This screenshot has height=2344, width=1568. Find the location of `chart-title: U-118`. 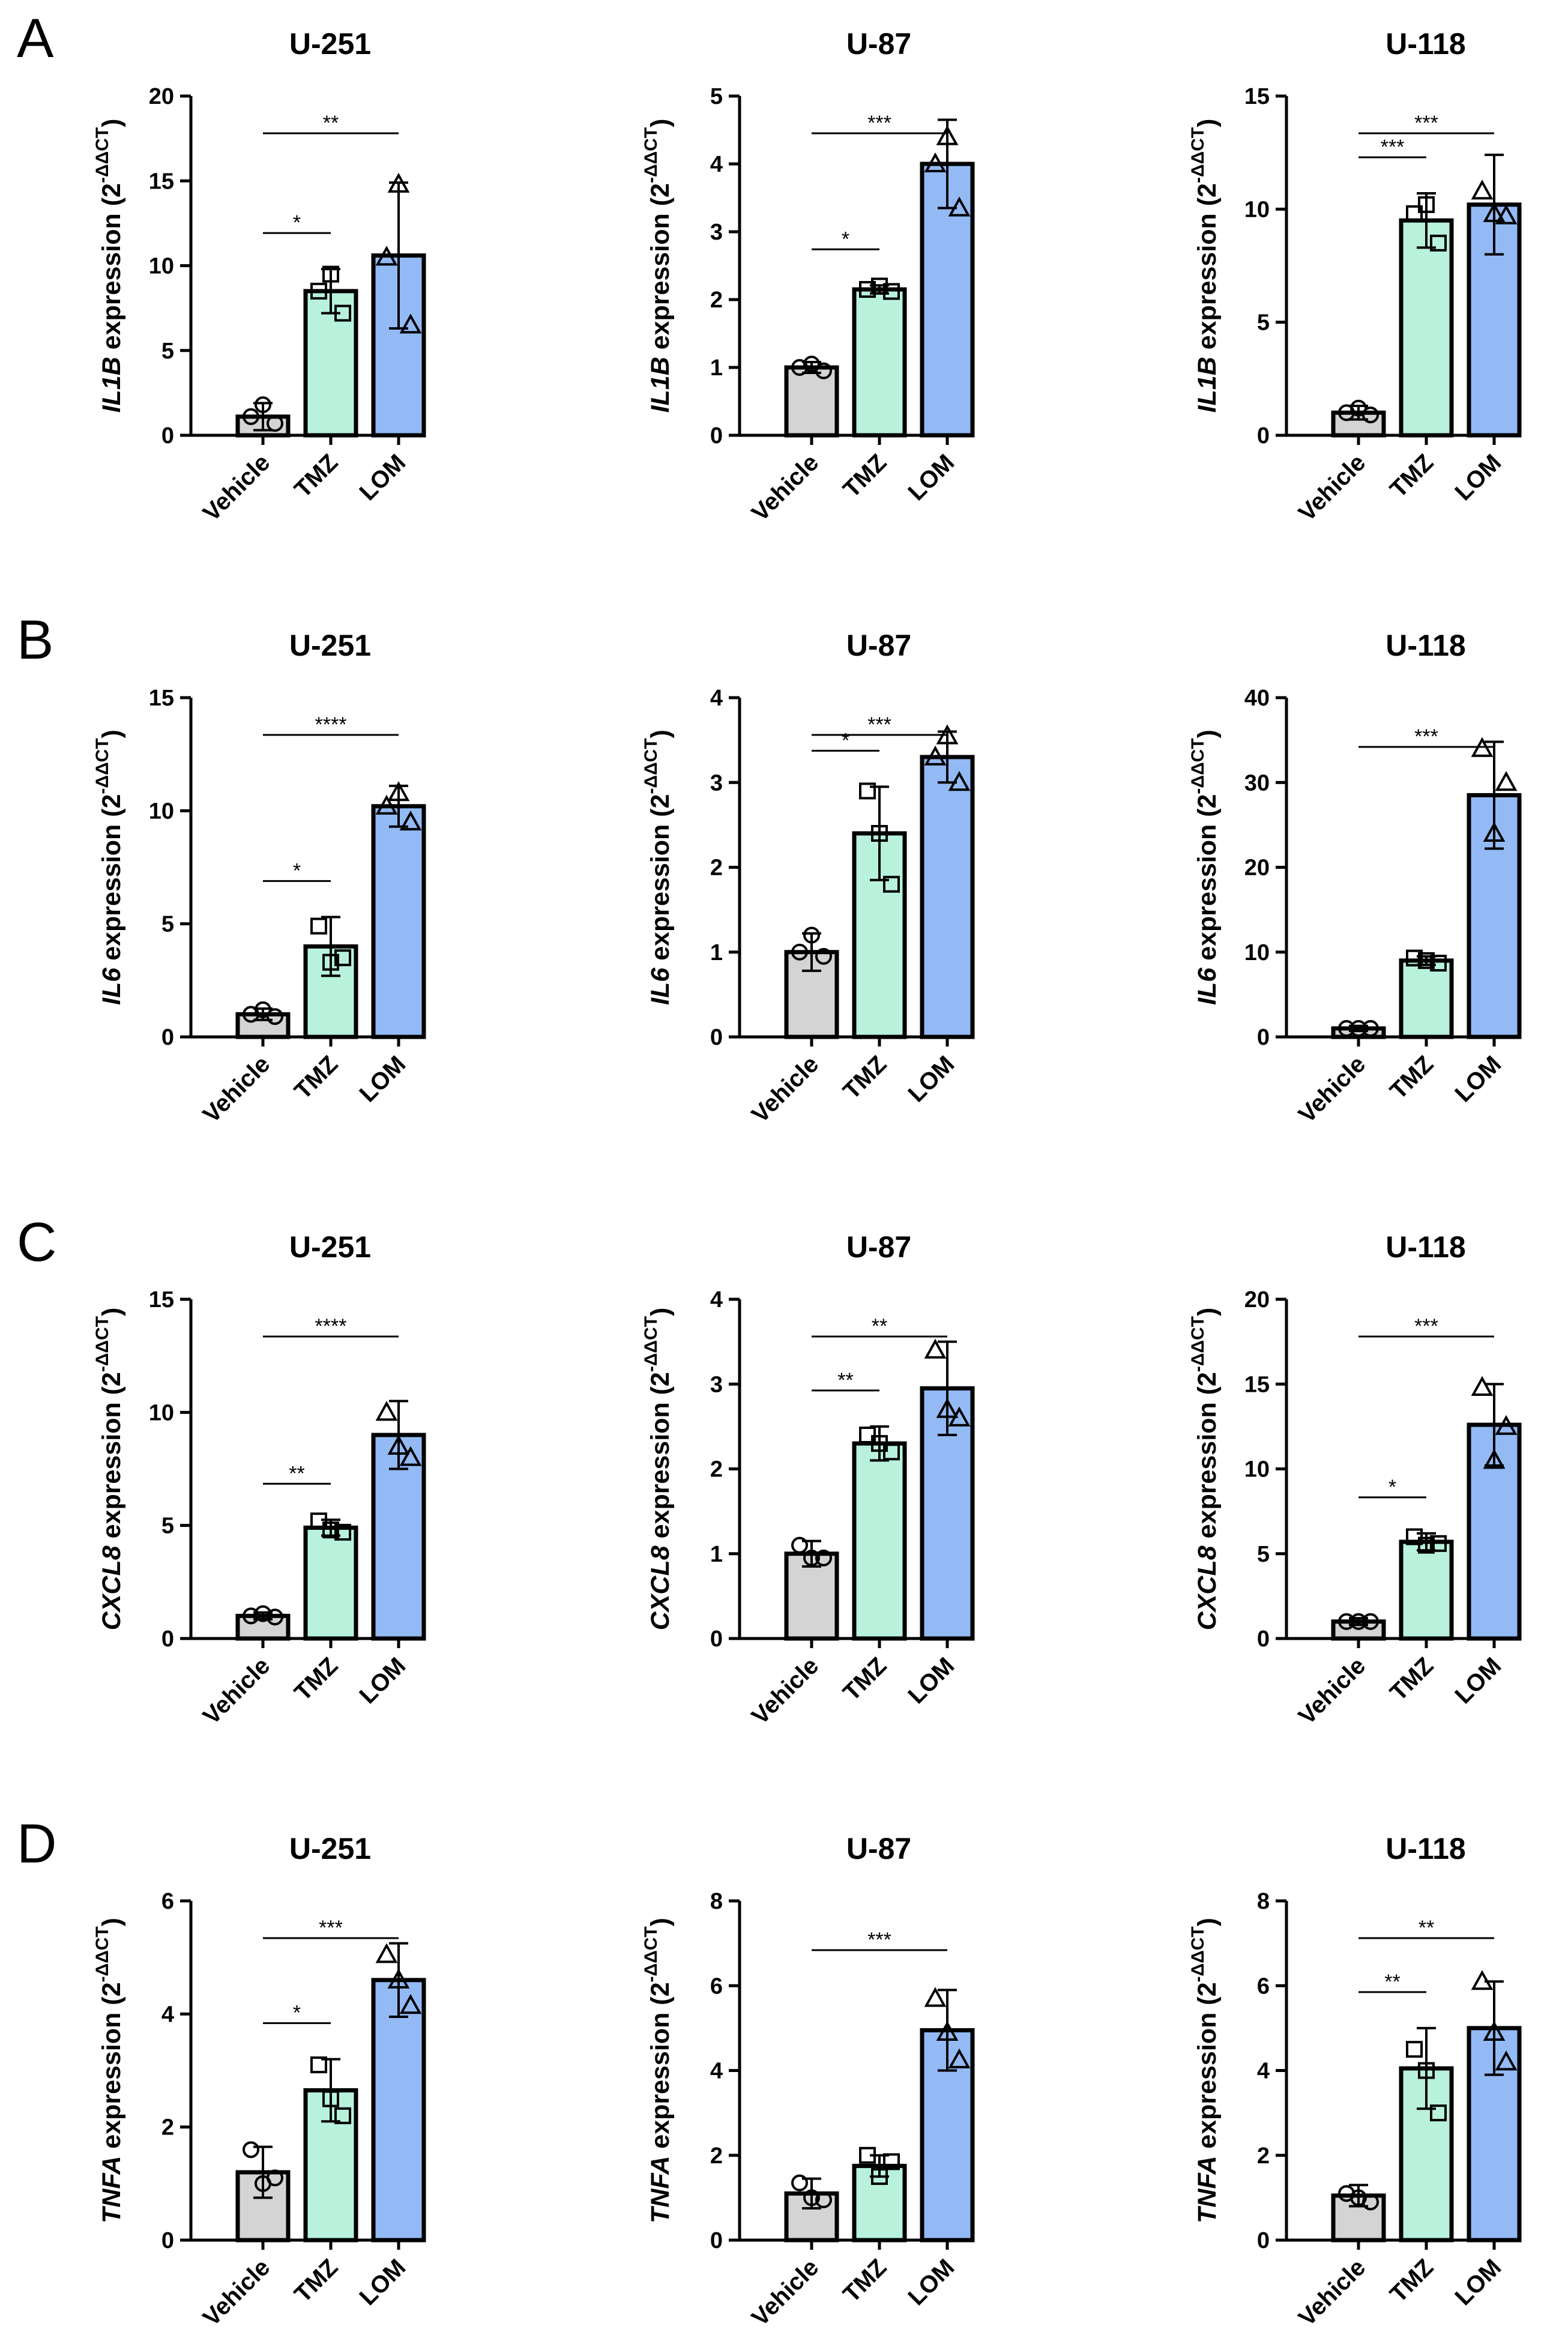

chart-title: U-118 is located at coordinates (1426, 1247).